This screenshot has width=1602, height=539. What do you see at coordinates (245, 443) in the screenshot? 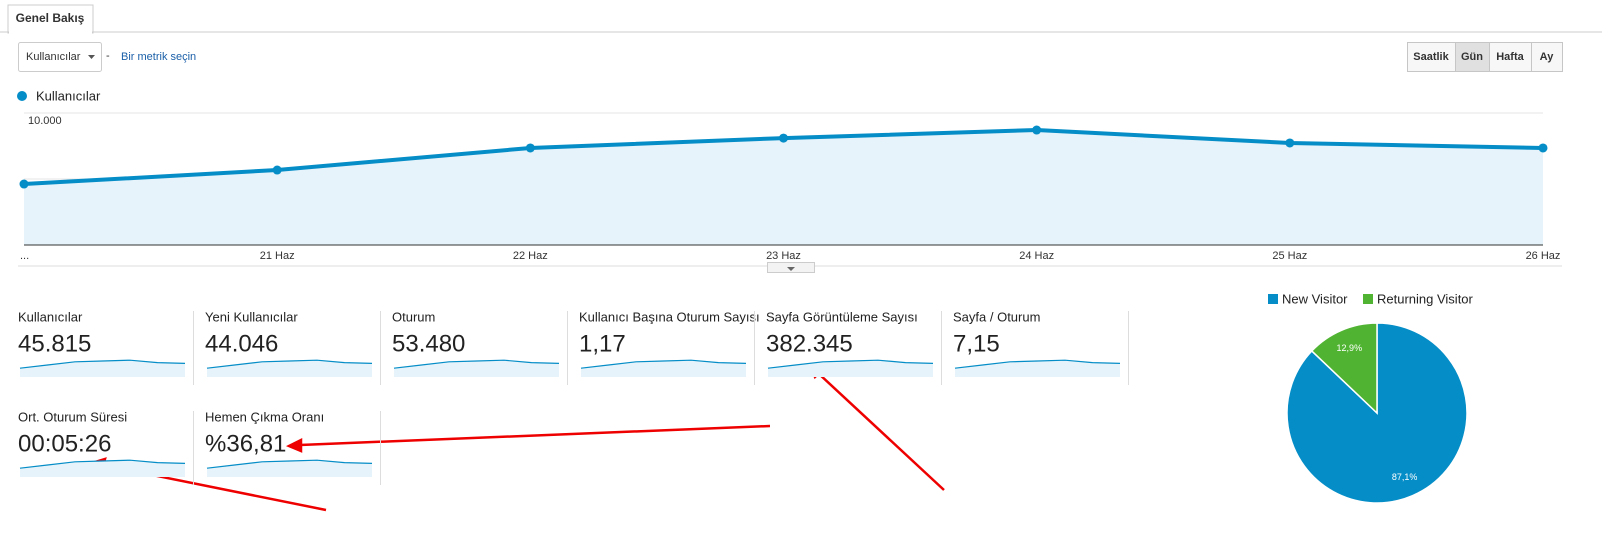
I see `metric-value: %36,81` at bounding box center [245, 443].